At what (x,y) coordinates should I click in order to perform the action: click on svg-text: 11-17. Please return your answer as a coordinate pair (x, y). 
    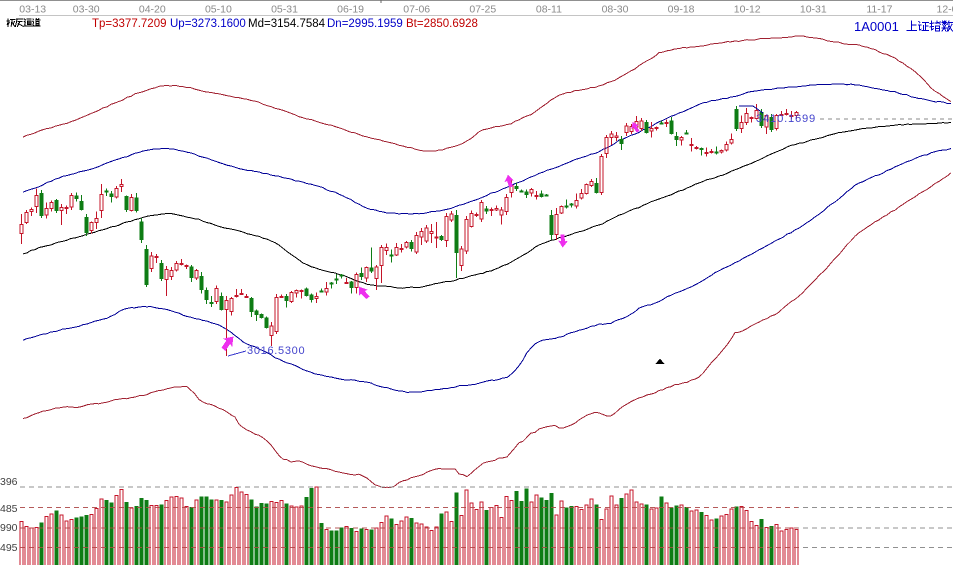
    Looking at the image, I should click on (879, 10).